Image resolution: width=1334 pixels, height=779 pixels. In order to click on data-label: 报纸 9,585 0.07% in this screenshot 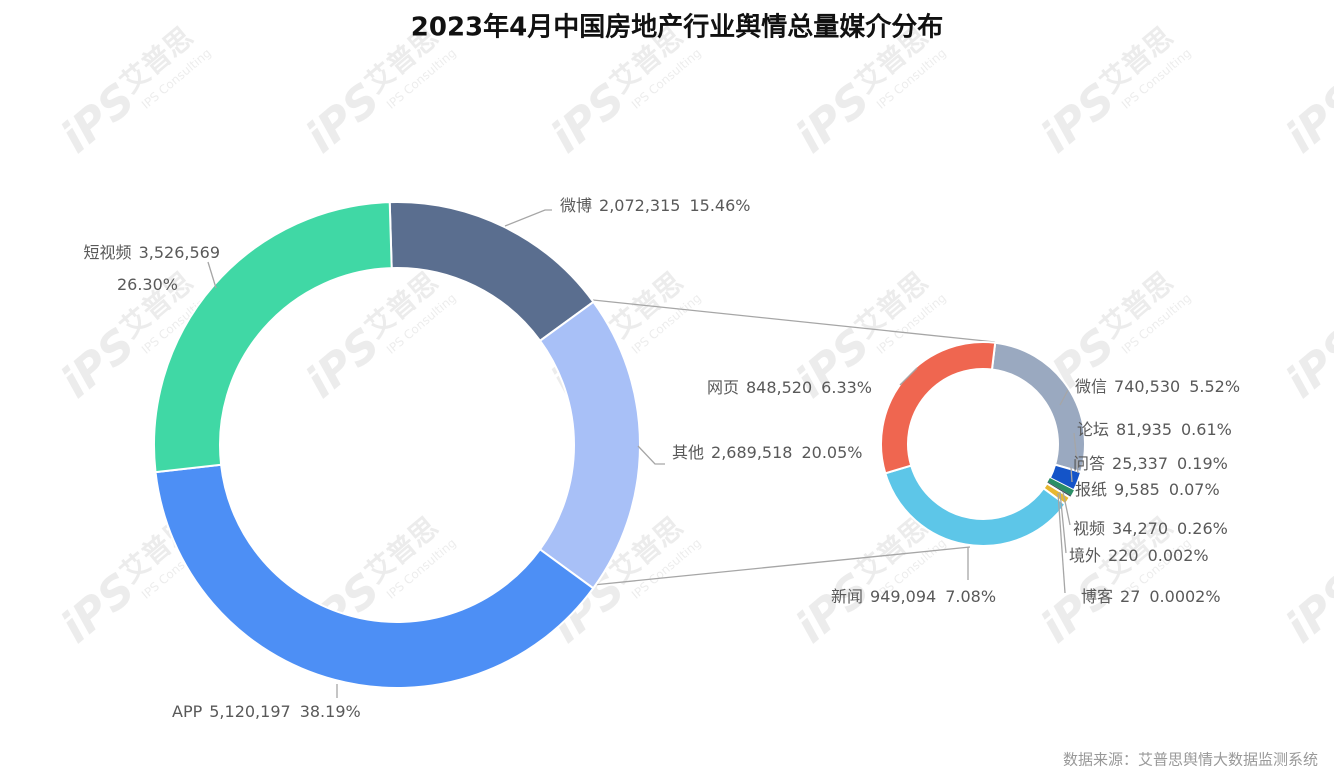, I will do `click(1147, 489)`.